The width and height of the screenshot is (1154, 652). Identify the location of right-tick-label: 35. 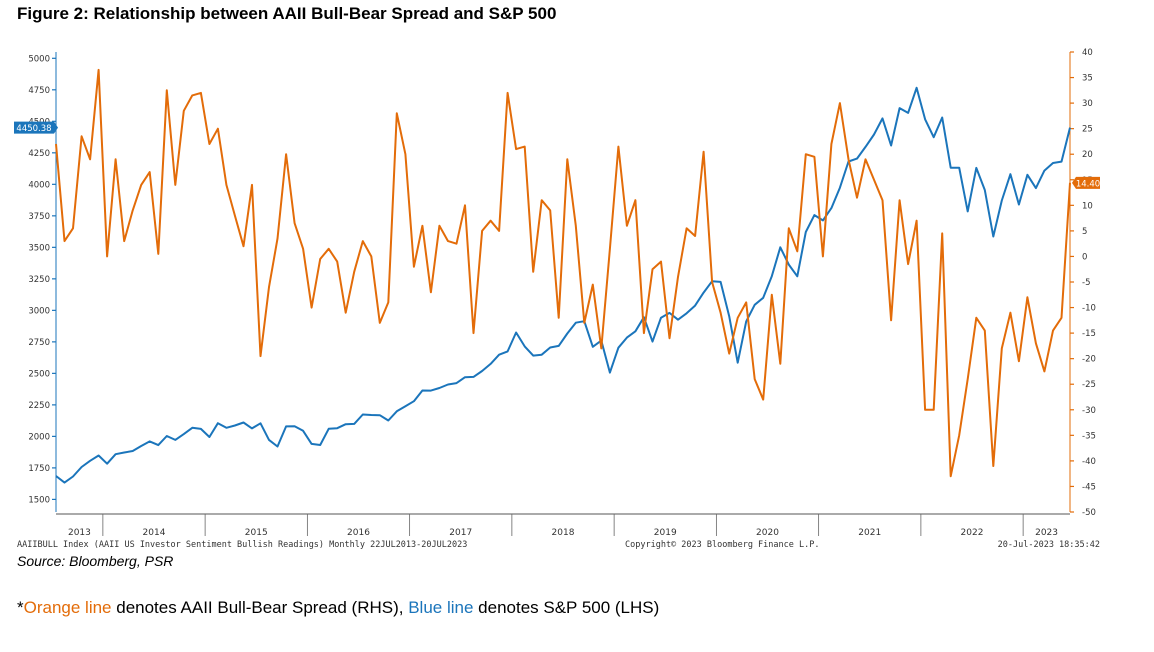
(1087, 79).